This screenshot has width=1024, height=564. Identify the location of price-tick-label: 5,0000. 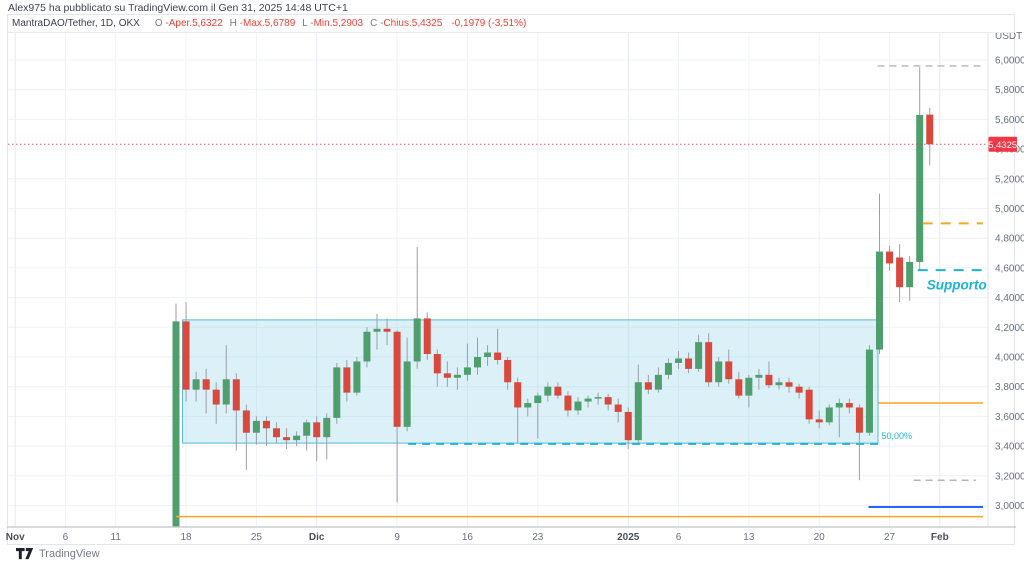
(1009, 209).